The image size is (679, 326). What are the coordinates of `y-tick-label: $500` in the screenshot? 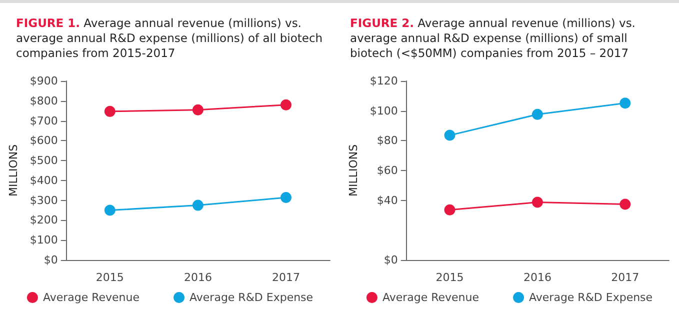 It's located at (44, 161).